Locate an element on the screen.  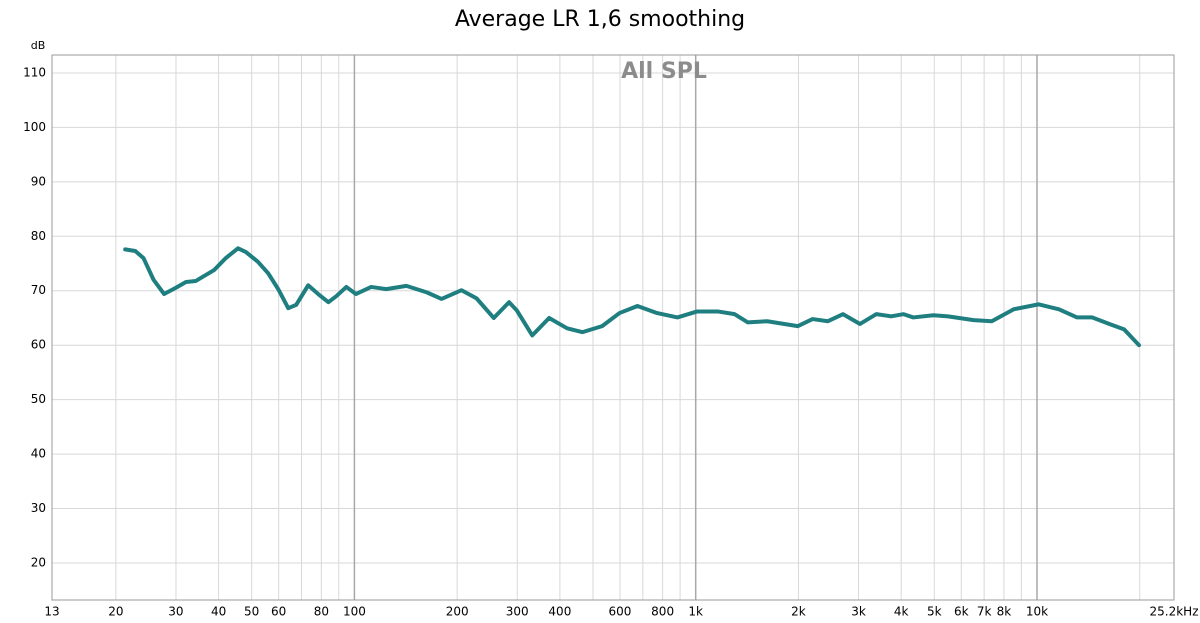
x-tick-label: 1k is located at coordinates (695, 612).